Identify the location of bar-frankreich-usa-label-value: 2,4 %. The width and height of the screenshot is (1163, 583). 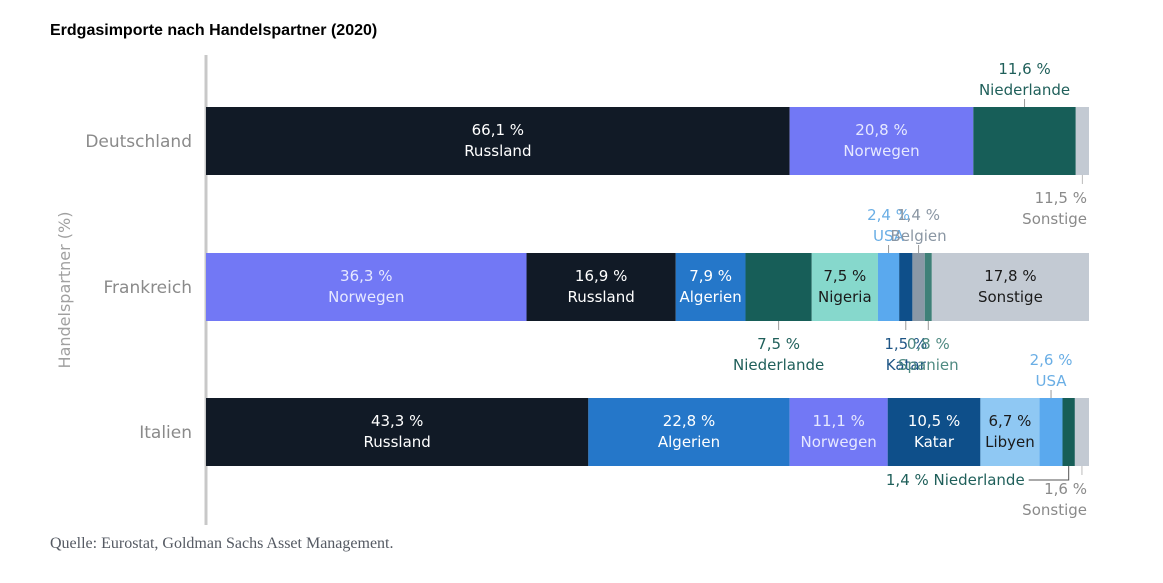
(888, 215).